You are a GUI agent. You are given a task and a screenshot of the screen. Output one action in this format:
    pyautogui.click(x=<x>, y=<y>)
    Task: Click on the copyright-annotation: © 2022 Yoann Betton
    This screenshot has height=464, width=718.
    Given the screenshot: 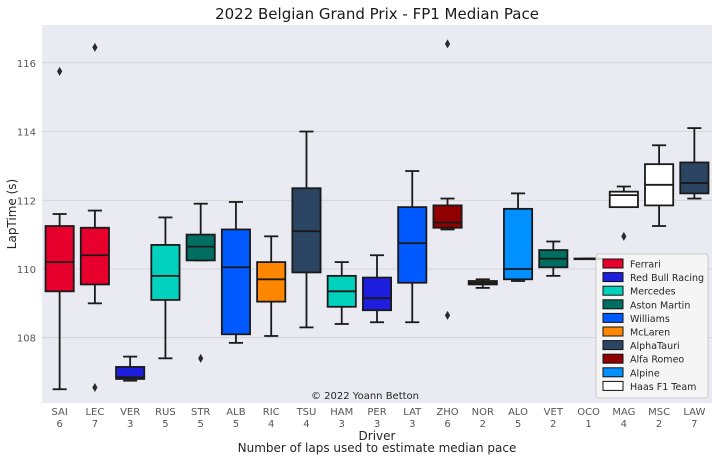 What is the action you would take?
    pyautogui.click(x=365, y=396)
    